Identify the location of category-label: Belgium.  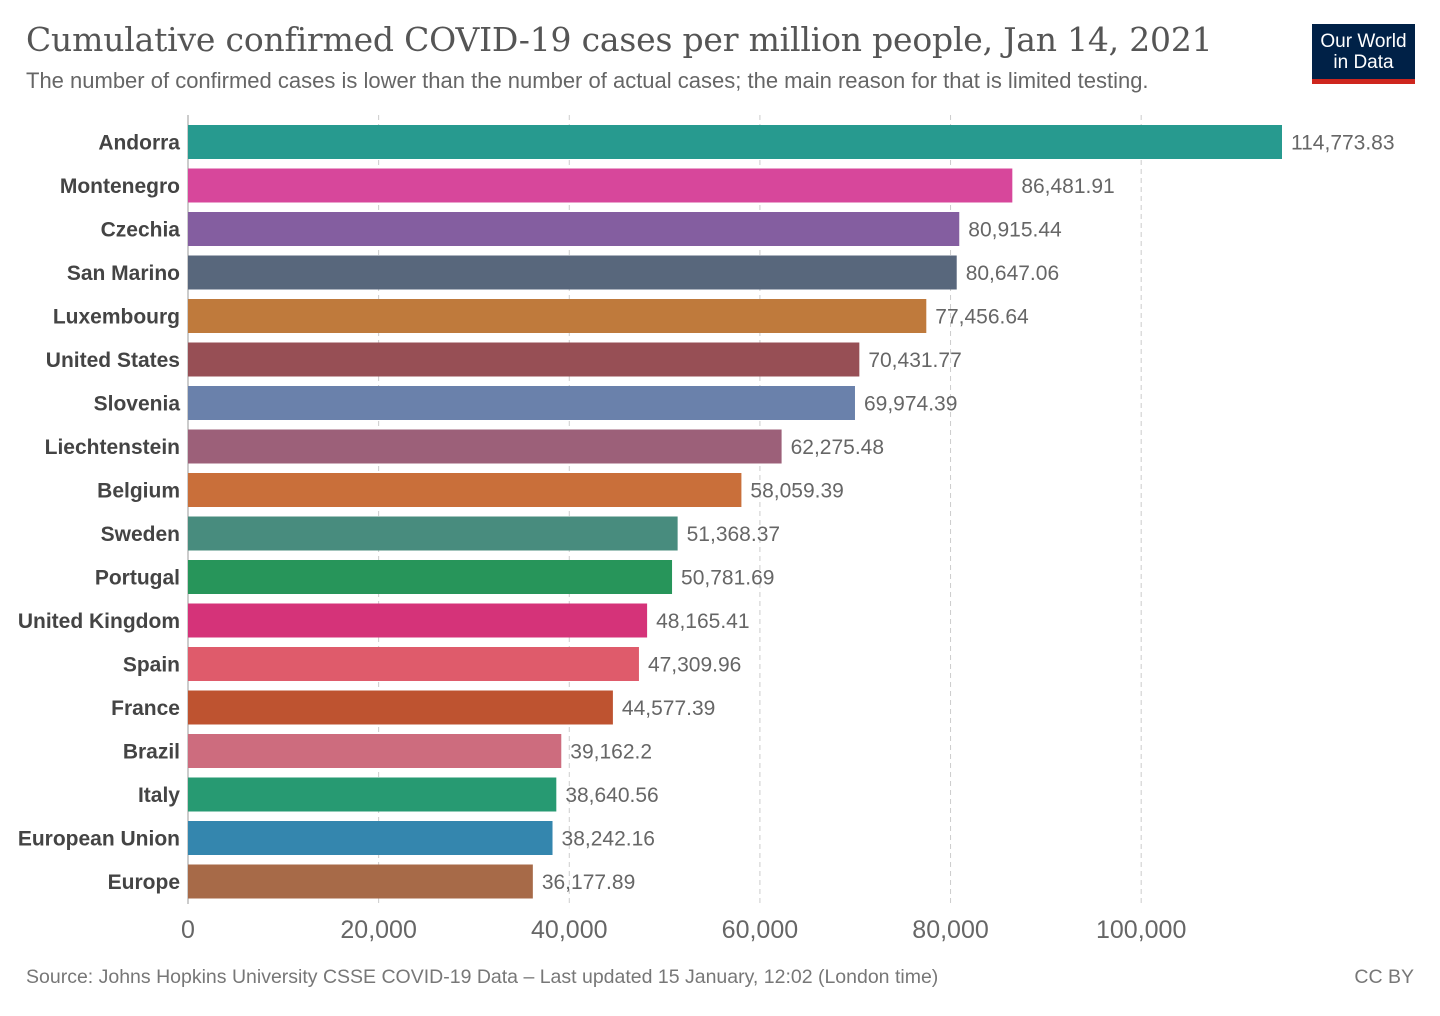
(138, 491).